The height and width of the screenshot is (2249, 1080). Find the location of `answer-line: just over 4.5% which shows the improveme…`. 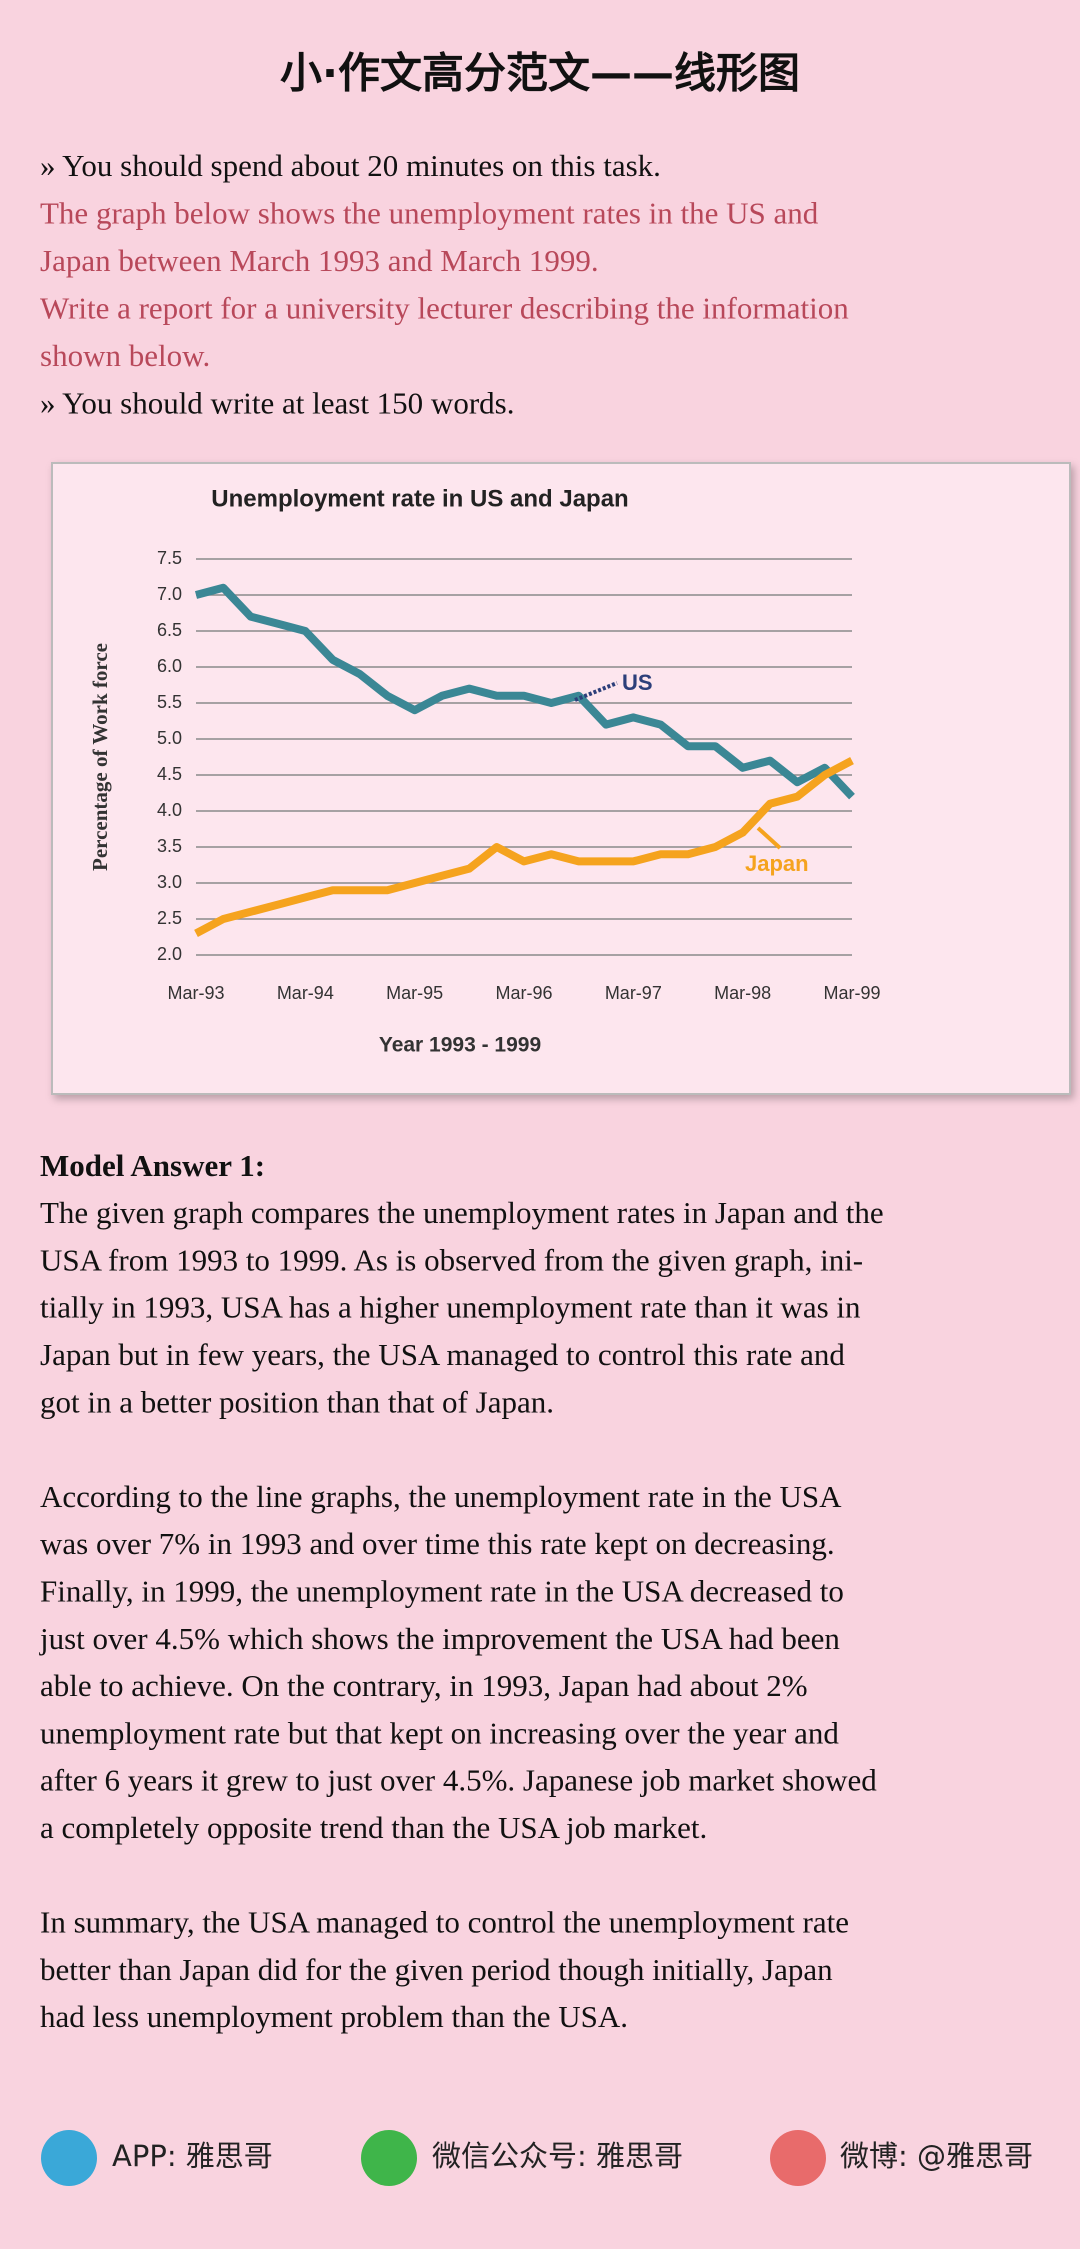

answer-line: just over 4.5% which shows the improveme… is located at coordinates (439, 1638).